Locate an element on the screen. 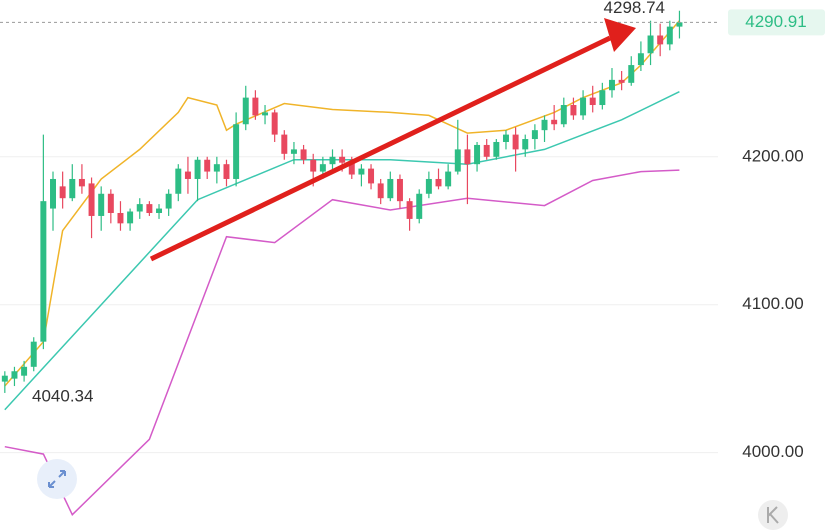  k-icon is located at coordinates (773, 515).